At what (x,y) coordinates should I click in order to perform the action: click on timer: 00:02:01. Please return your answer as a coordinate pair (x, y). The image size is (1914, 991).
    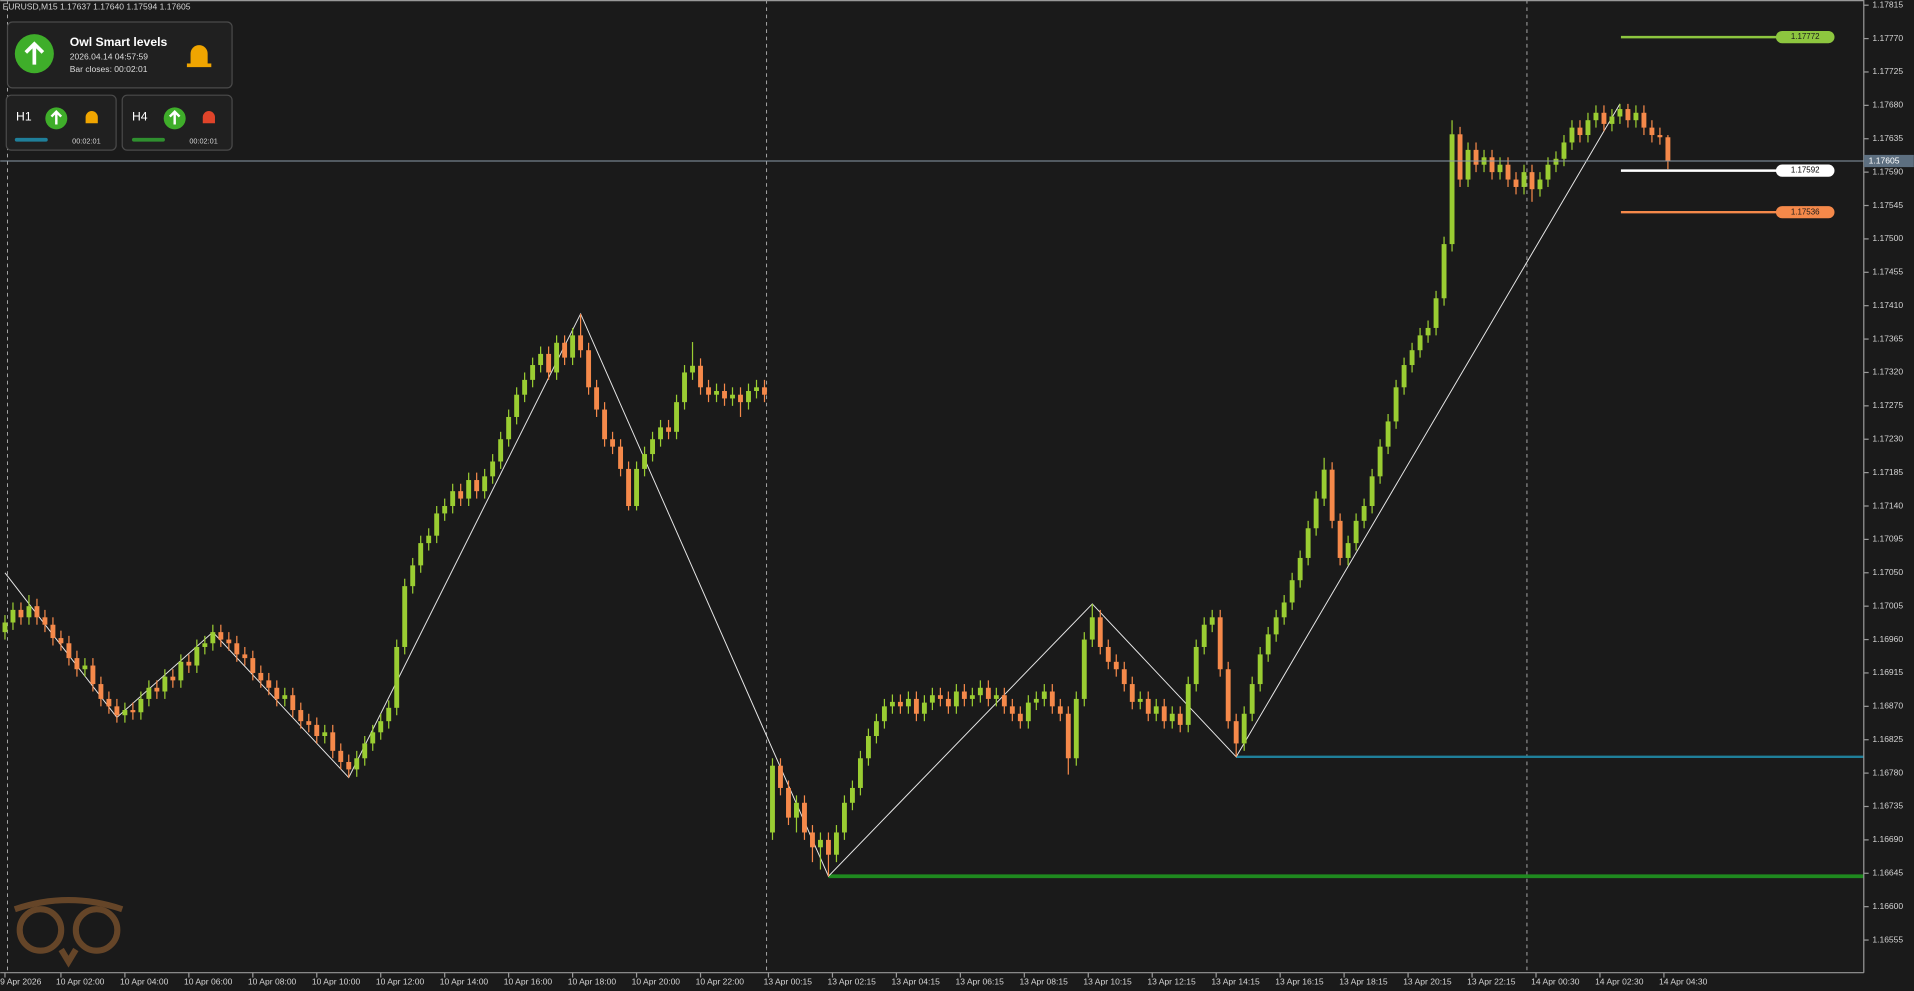
    Looking at the image, I should click on (203, 141).